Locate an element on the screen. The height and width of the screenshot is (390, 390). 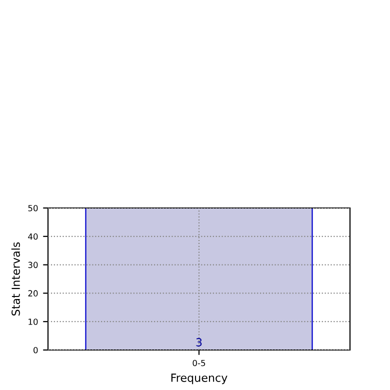
y-tick-label: 0 is located at coordinates (36, 350).